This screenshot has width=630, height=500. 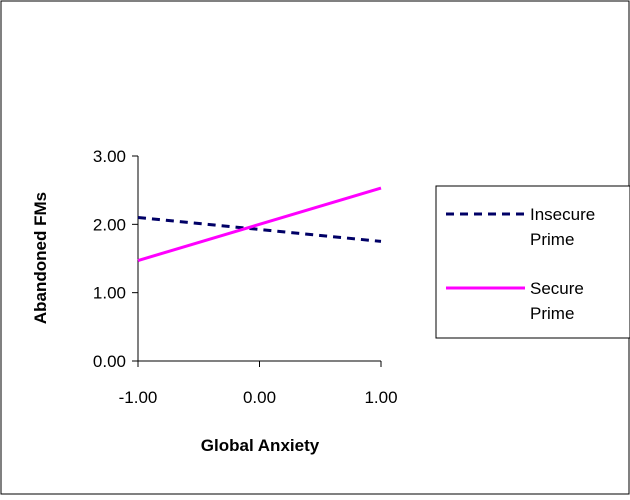 What do you see at coordinates (40, 258) in the screenshot?
I see `y-axis-title: Abandoned FMs` at bounding box center [40, 258].